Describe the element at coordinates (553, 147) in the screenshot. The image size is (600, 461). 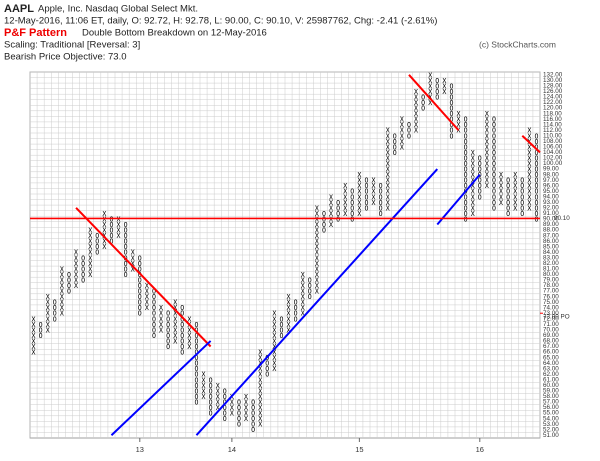
I see `y-tick-label: 106.00` at that location.